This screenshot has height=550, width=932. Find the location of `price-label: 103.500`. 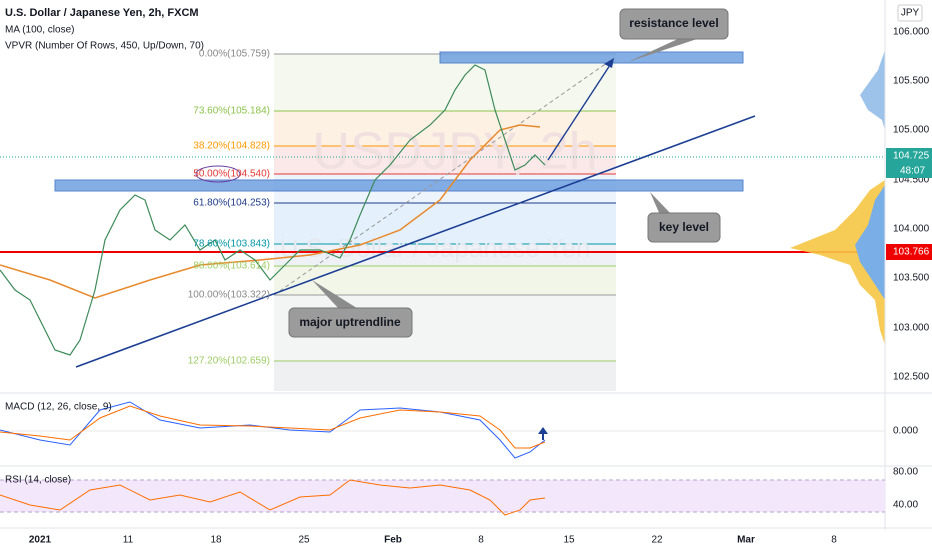

price-label: 103.500 is located at coordinates (911, 278).